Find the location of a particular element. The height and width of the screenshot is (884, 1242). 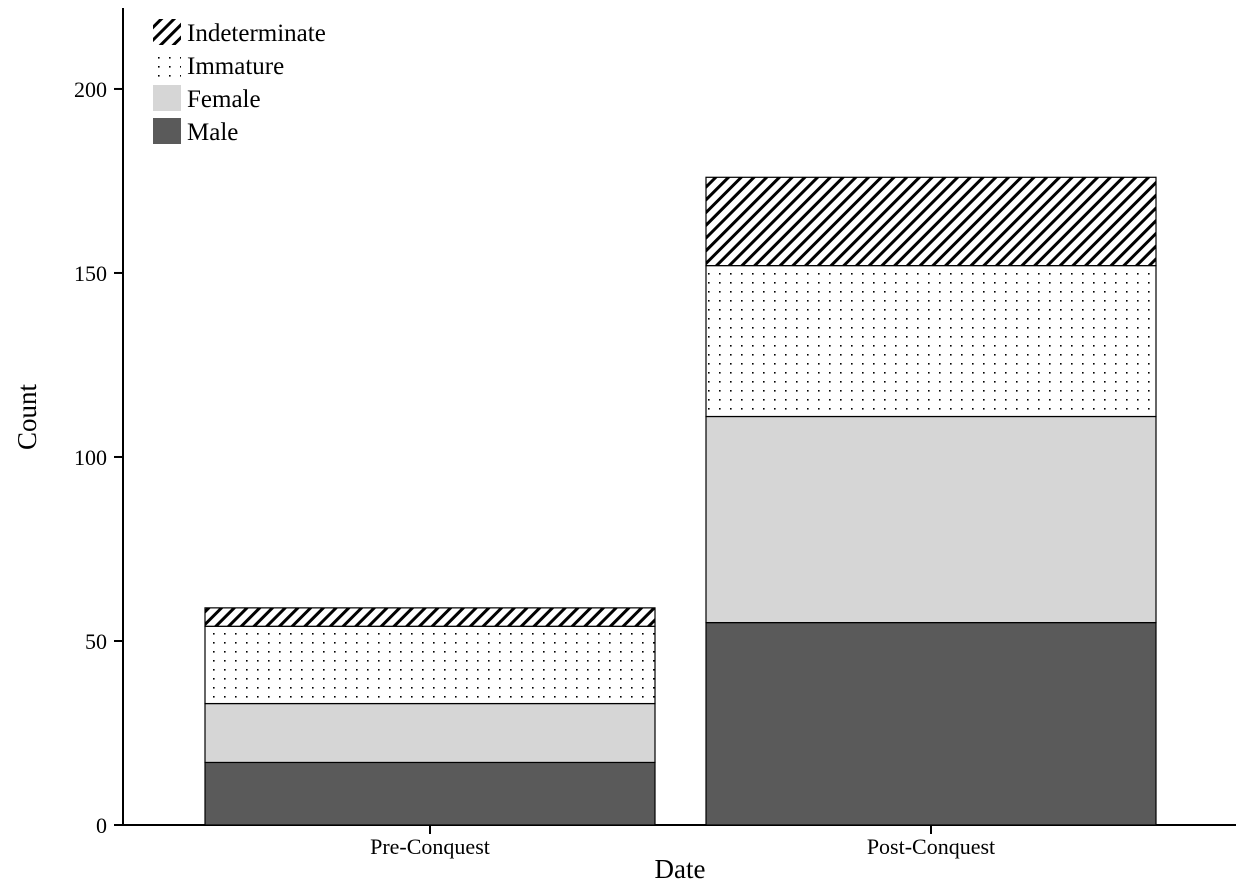

x-axis-title: Date is located at coordinates (680, 869).